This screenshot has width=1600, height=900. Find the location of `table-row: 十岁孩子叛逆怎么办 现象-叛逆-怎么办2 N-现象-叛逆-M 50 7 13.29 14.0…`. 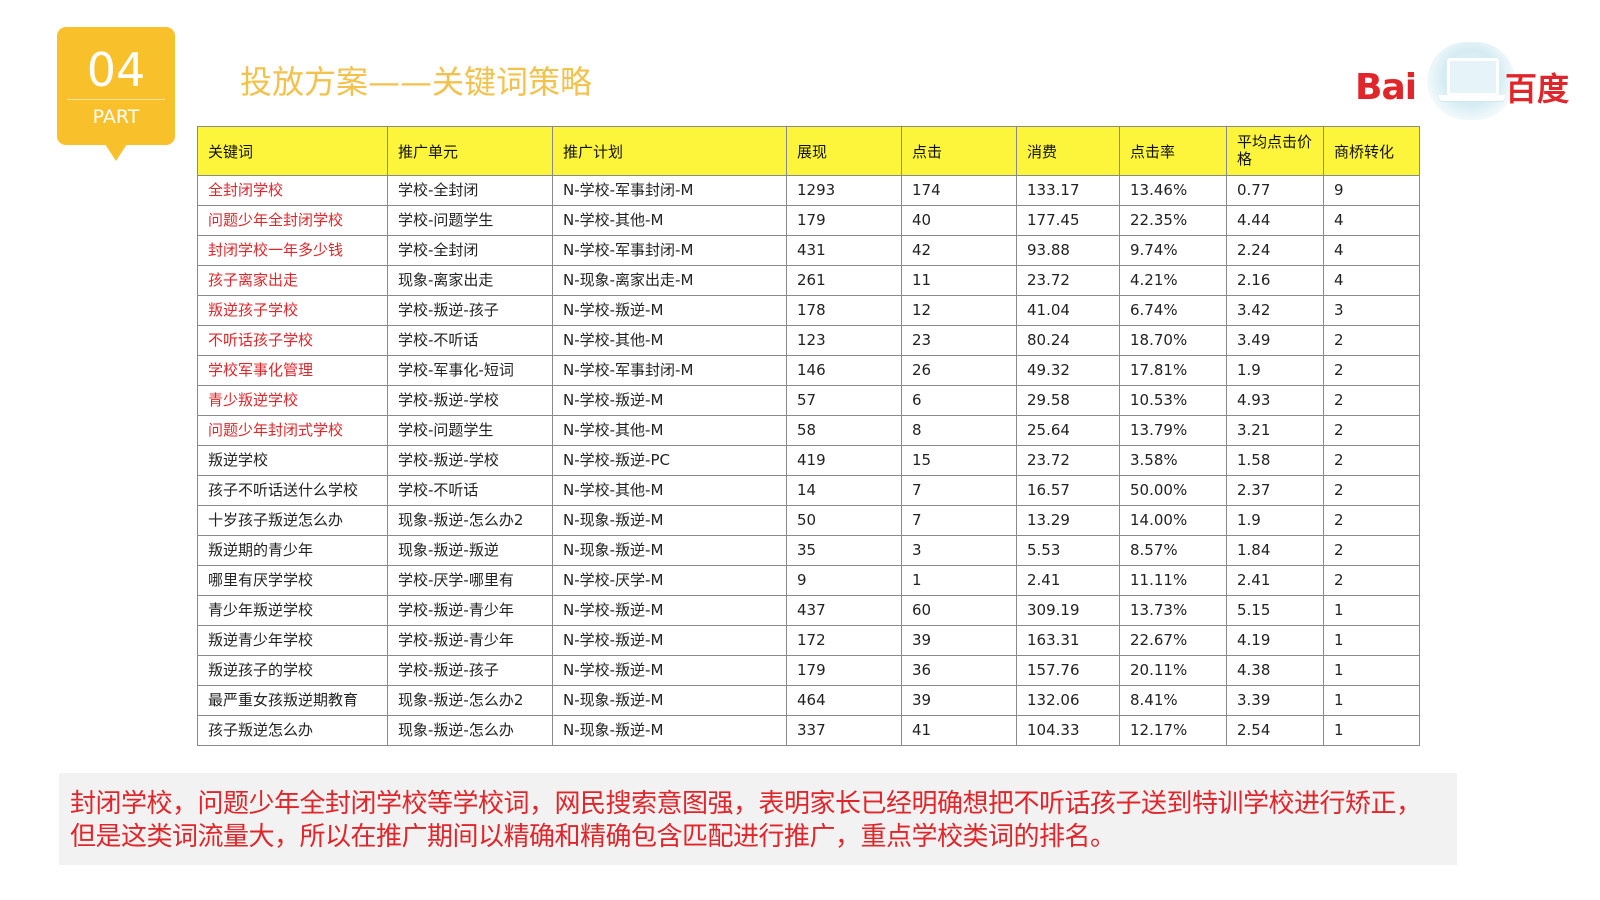

table-row: 十岁孩子叛逆怎么办 现象-叛逆-怎么办2 N-现象-叛逆-M 50 7 13.29 14.0… is located at coordinates (808, 520).